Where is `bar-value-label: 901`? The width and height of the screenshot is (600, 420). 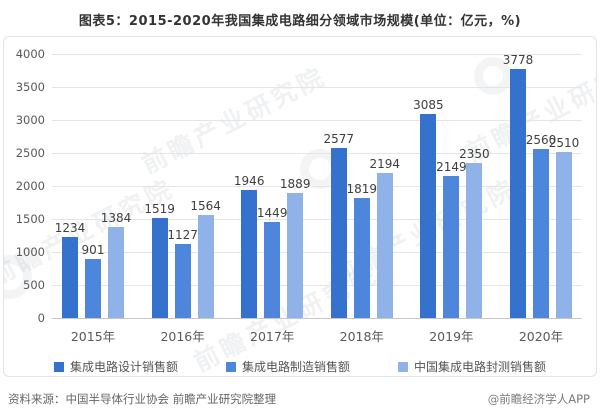 bar-value-label: 901 is located at coordinates (93, 249).